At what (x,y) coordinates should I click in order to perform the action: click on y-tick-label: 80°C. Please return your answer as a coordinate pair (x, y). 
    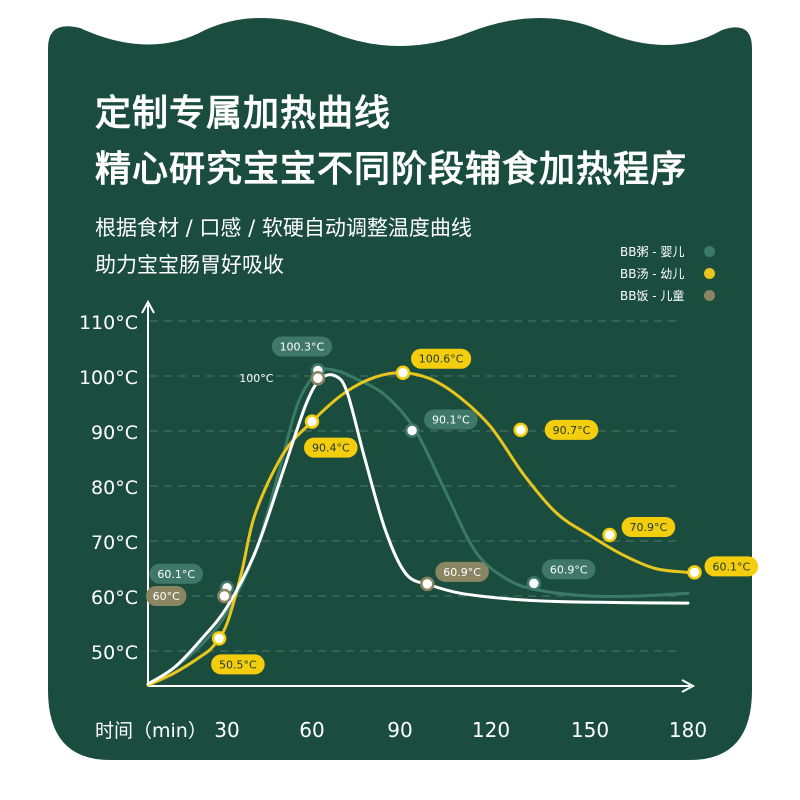
    Looking at the image, I should click on (114, 488).